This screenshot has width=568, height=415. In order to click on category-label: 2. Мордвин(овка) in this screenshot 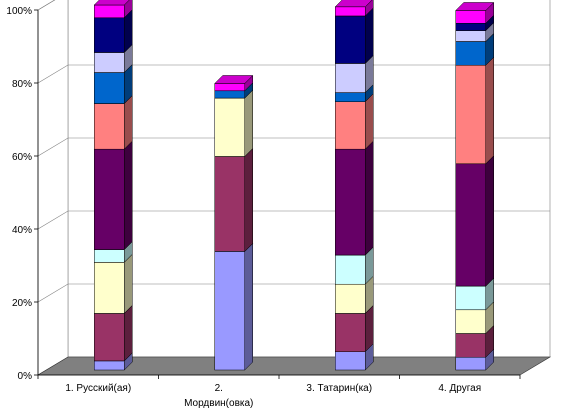, I will do `click(218, 396)`.